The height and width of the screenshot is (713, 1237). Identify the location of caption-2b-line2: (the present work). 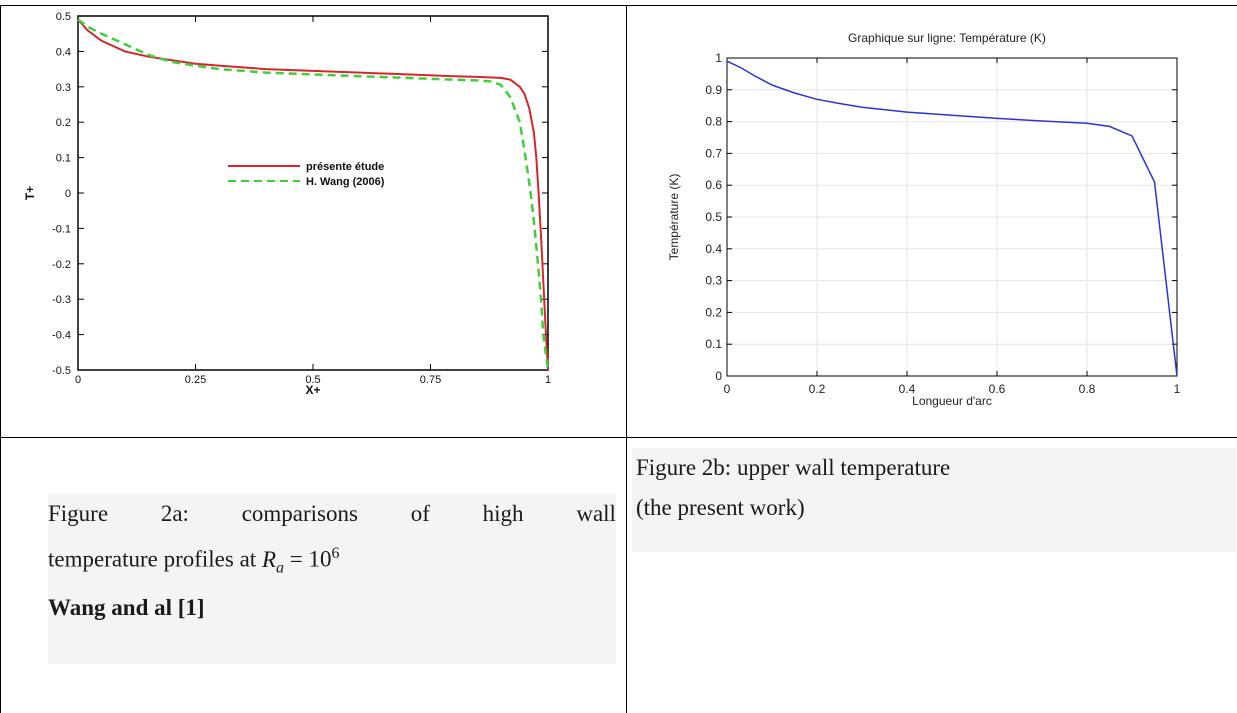
(720, 507).